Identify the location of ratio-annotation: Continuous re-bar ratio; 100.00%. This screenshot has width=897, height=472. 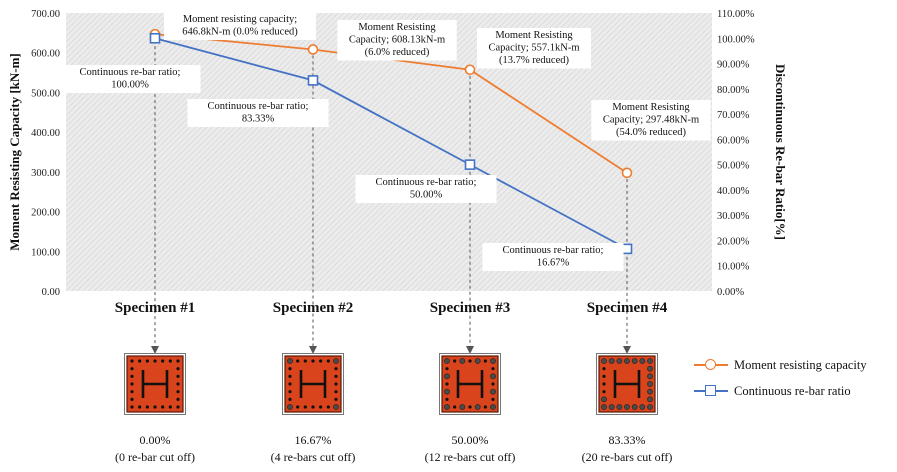
(130, 79).